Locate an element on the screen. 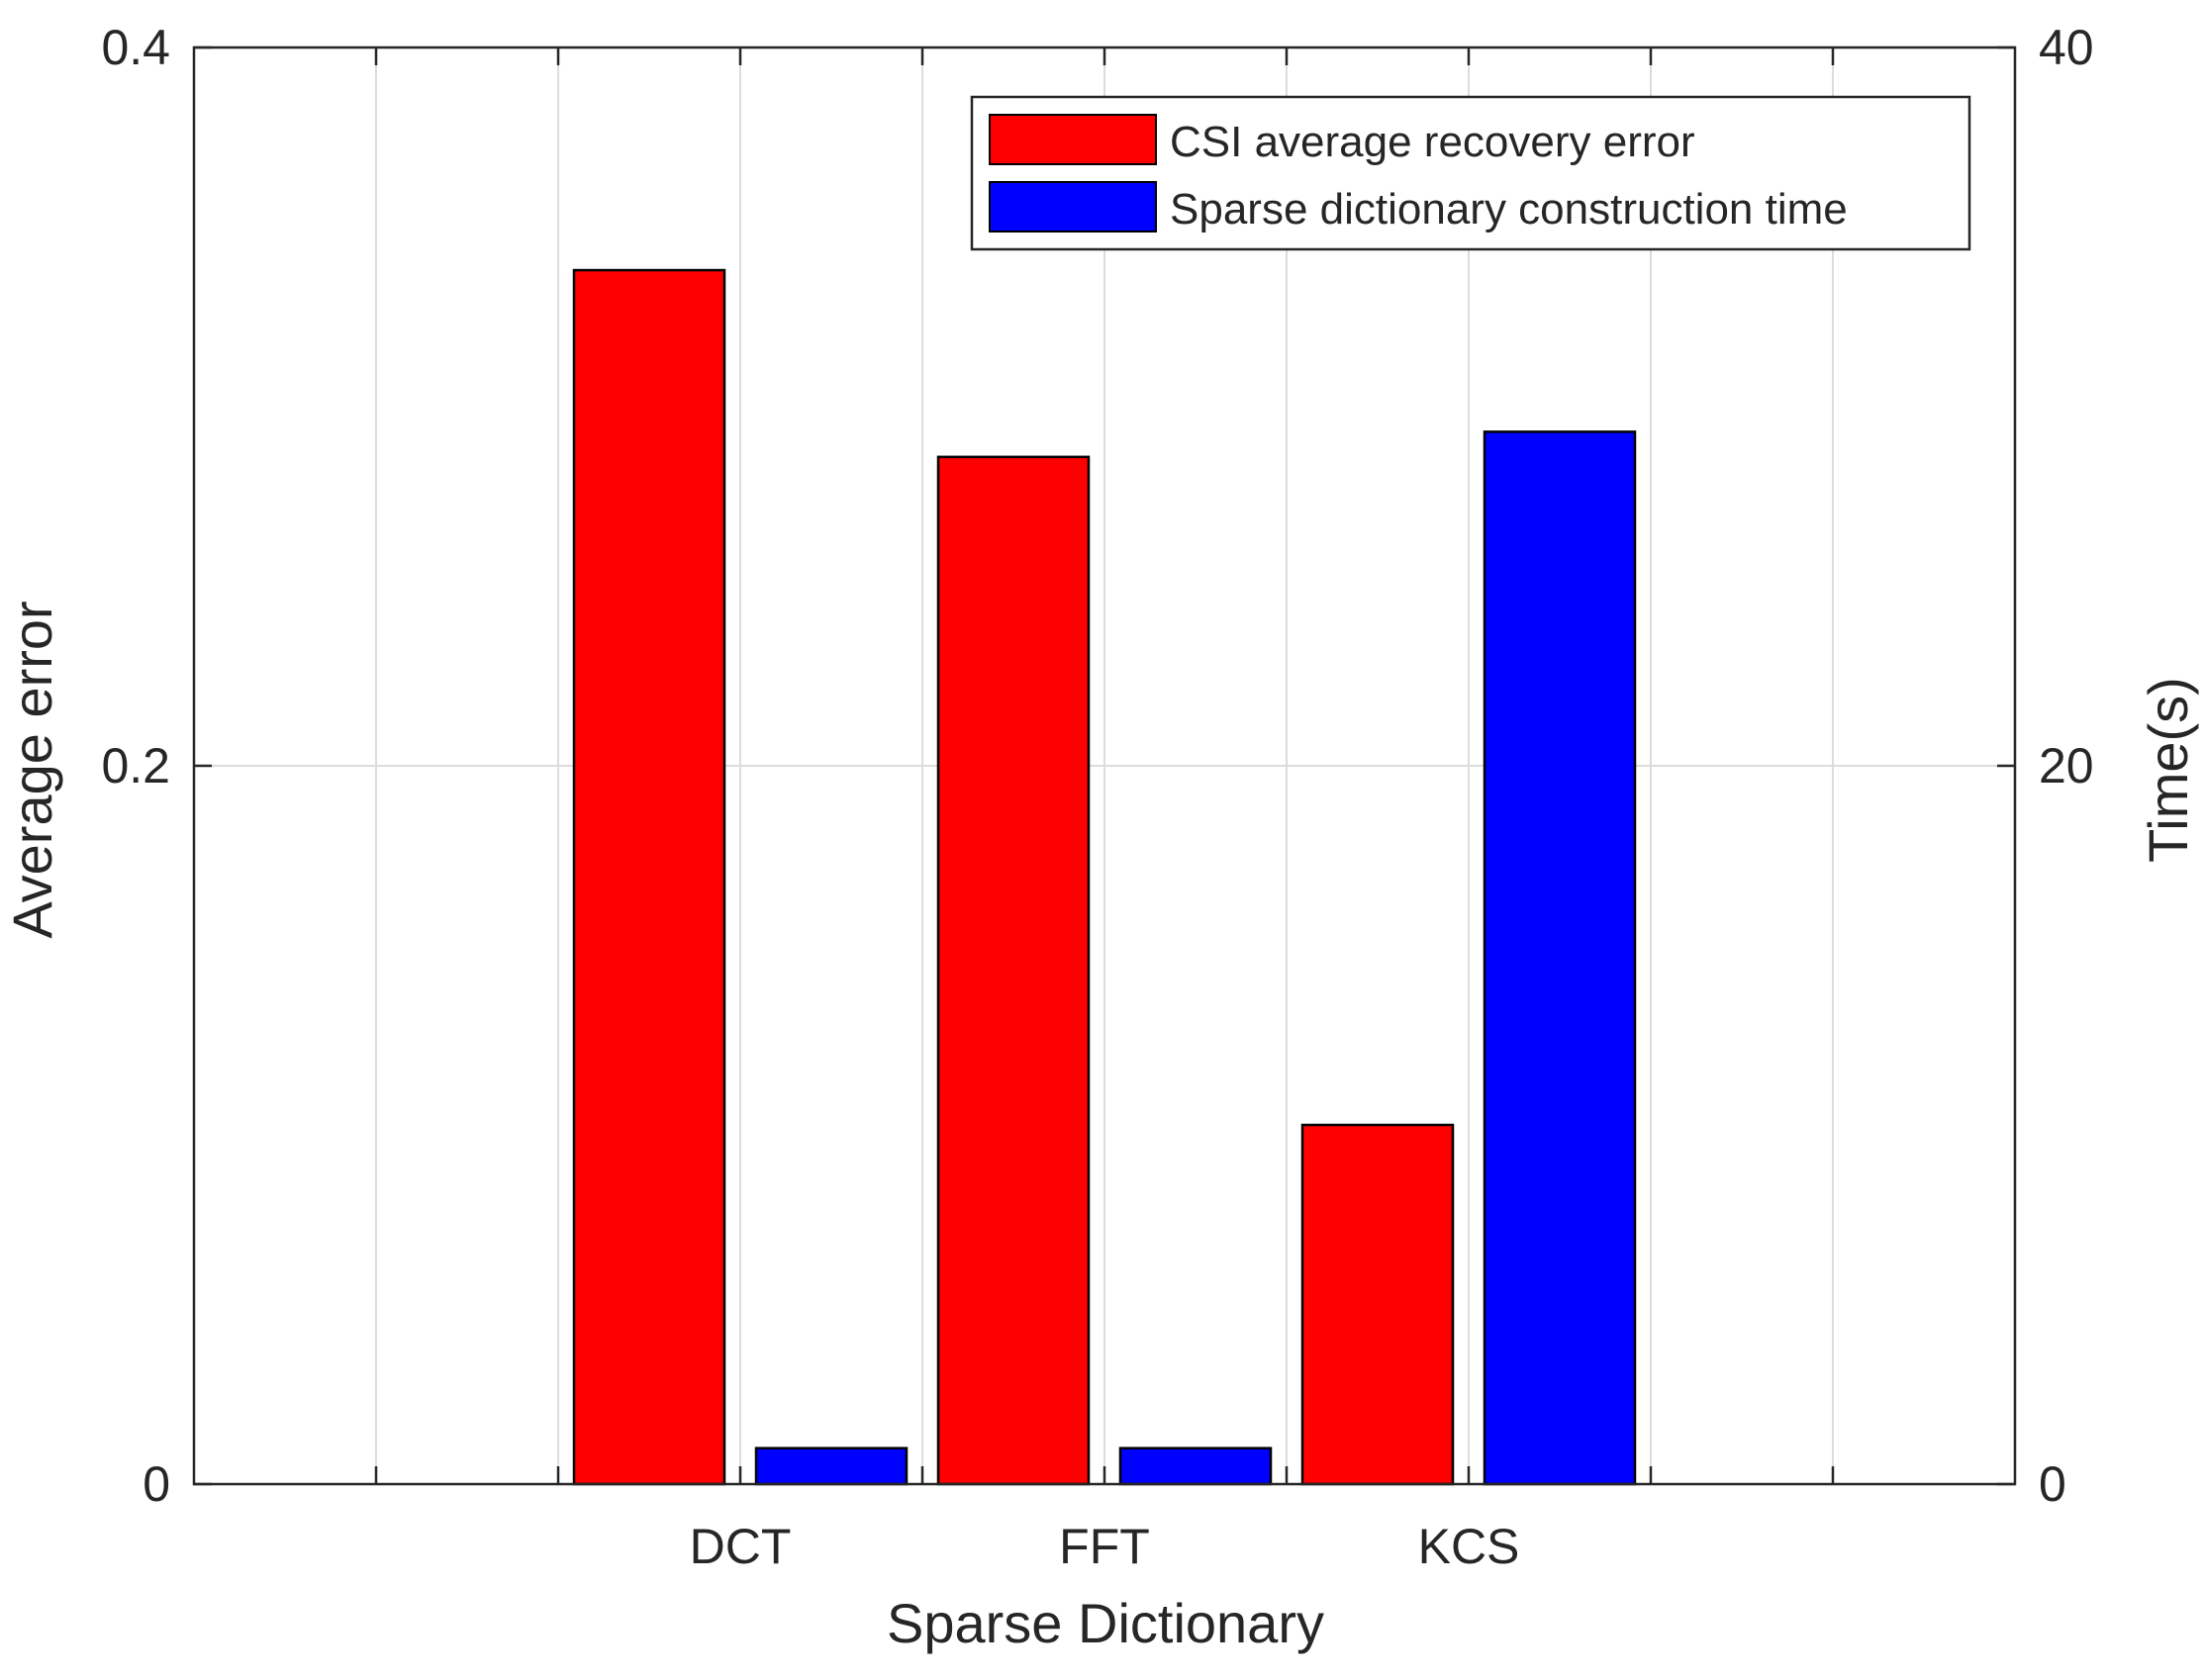 This screenshot has height=1680, width=2204. y-axis-label: Average error is located at coordinates (32, 769).